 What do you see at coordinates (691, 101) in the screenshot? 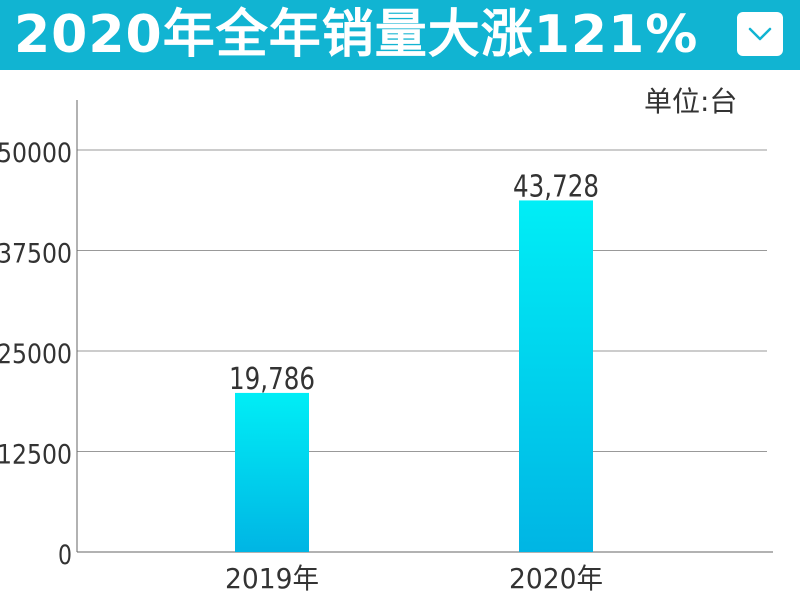
I see `unit-label: 单位:台` at bounding box center [691, 101].